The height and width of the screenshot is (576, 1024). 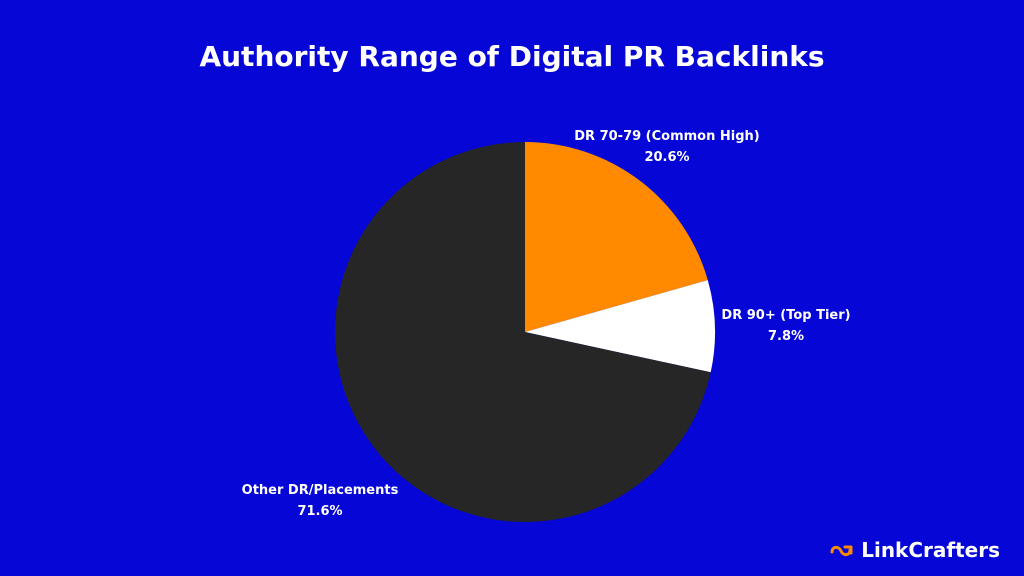 I want to click on slice-label-dr-90-plus-name: DR 90+ (Top Tier), so click(x=786, y=315).